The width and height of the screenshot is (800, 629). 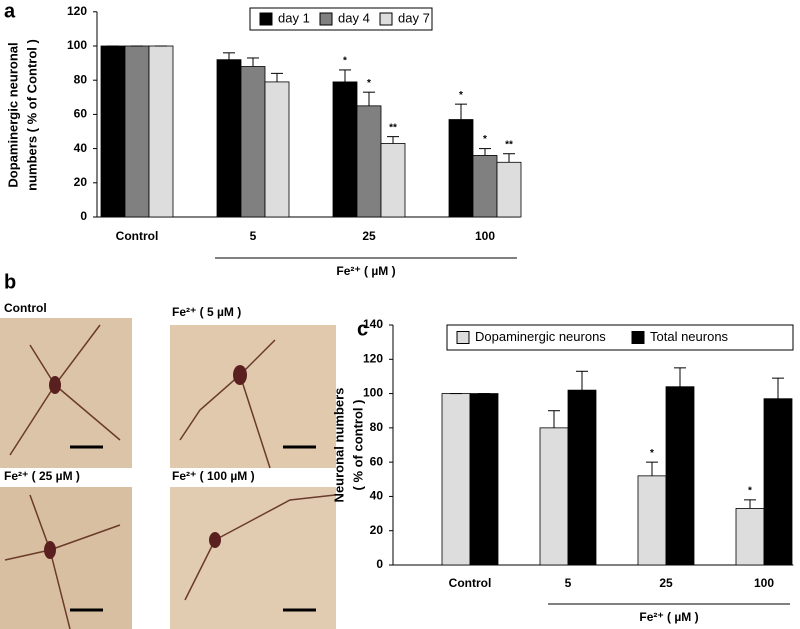 I want to click on panel-label: a, so click(x=10, y=11).